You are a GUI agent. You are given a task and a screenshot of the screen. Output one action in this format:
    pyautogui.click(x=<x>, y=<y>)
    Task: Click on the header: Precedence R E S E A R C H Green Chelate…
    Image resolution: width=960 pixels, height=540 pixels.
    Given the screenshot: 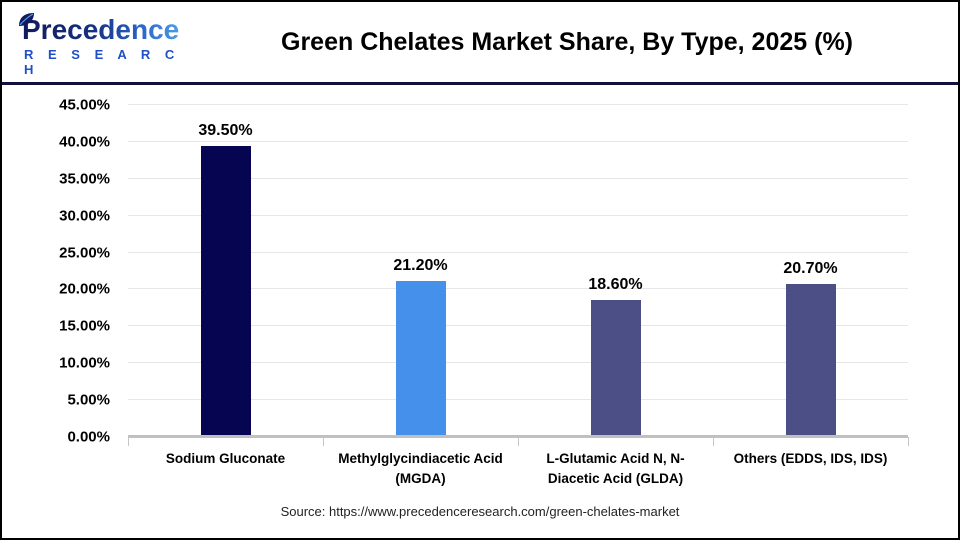 What is the action you would take?
    pyautogui.click(x=480, y=42)
    